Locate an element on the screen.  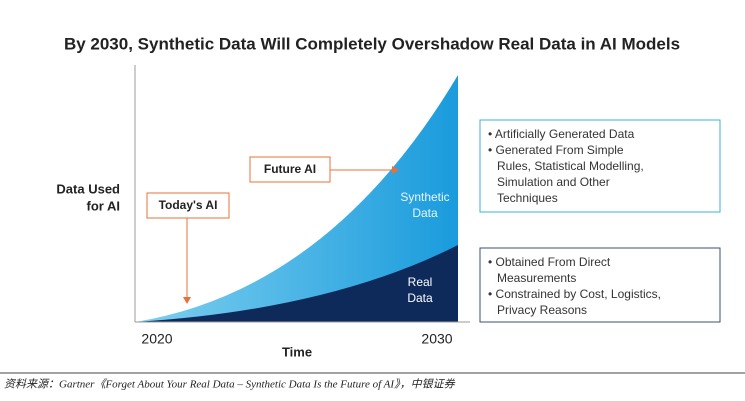
y-label: Data Used is located at coordinates (88, 188).